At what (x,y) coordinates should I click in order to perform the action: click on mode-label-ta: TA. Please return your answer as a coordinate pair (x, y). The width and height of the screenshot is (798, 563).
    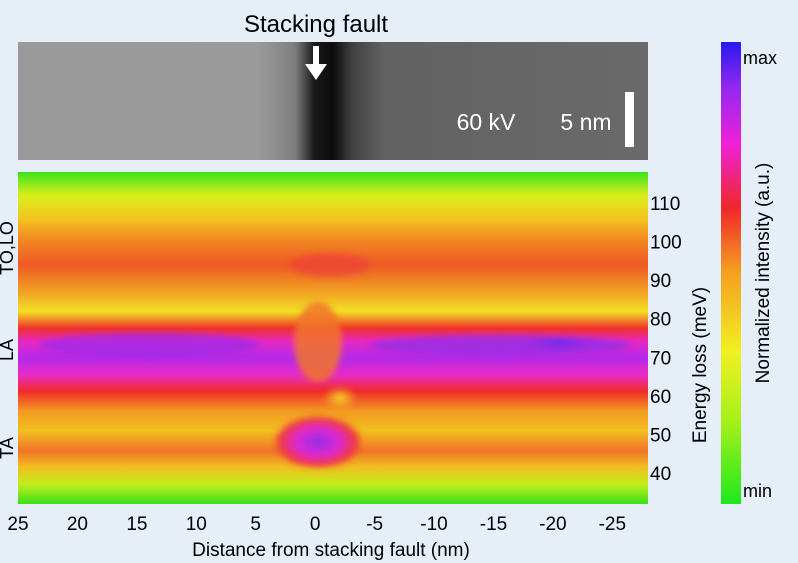
    Looking at the image, I should click on (8, 448).